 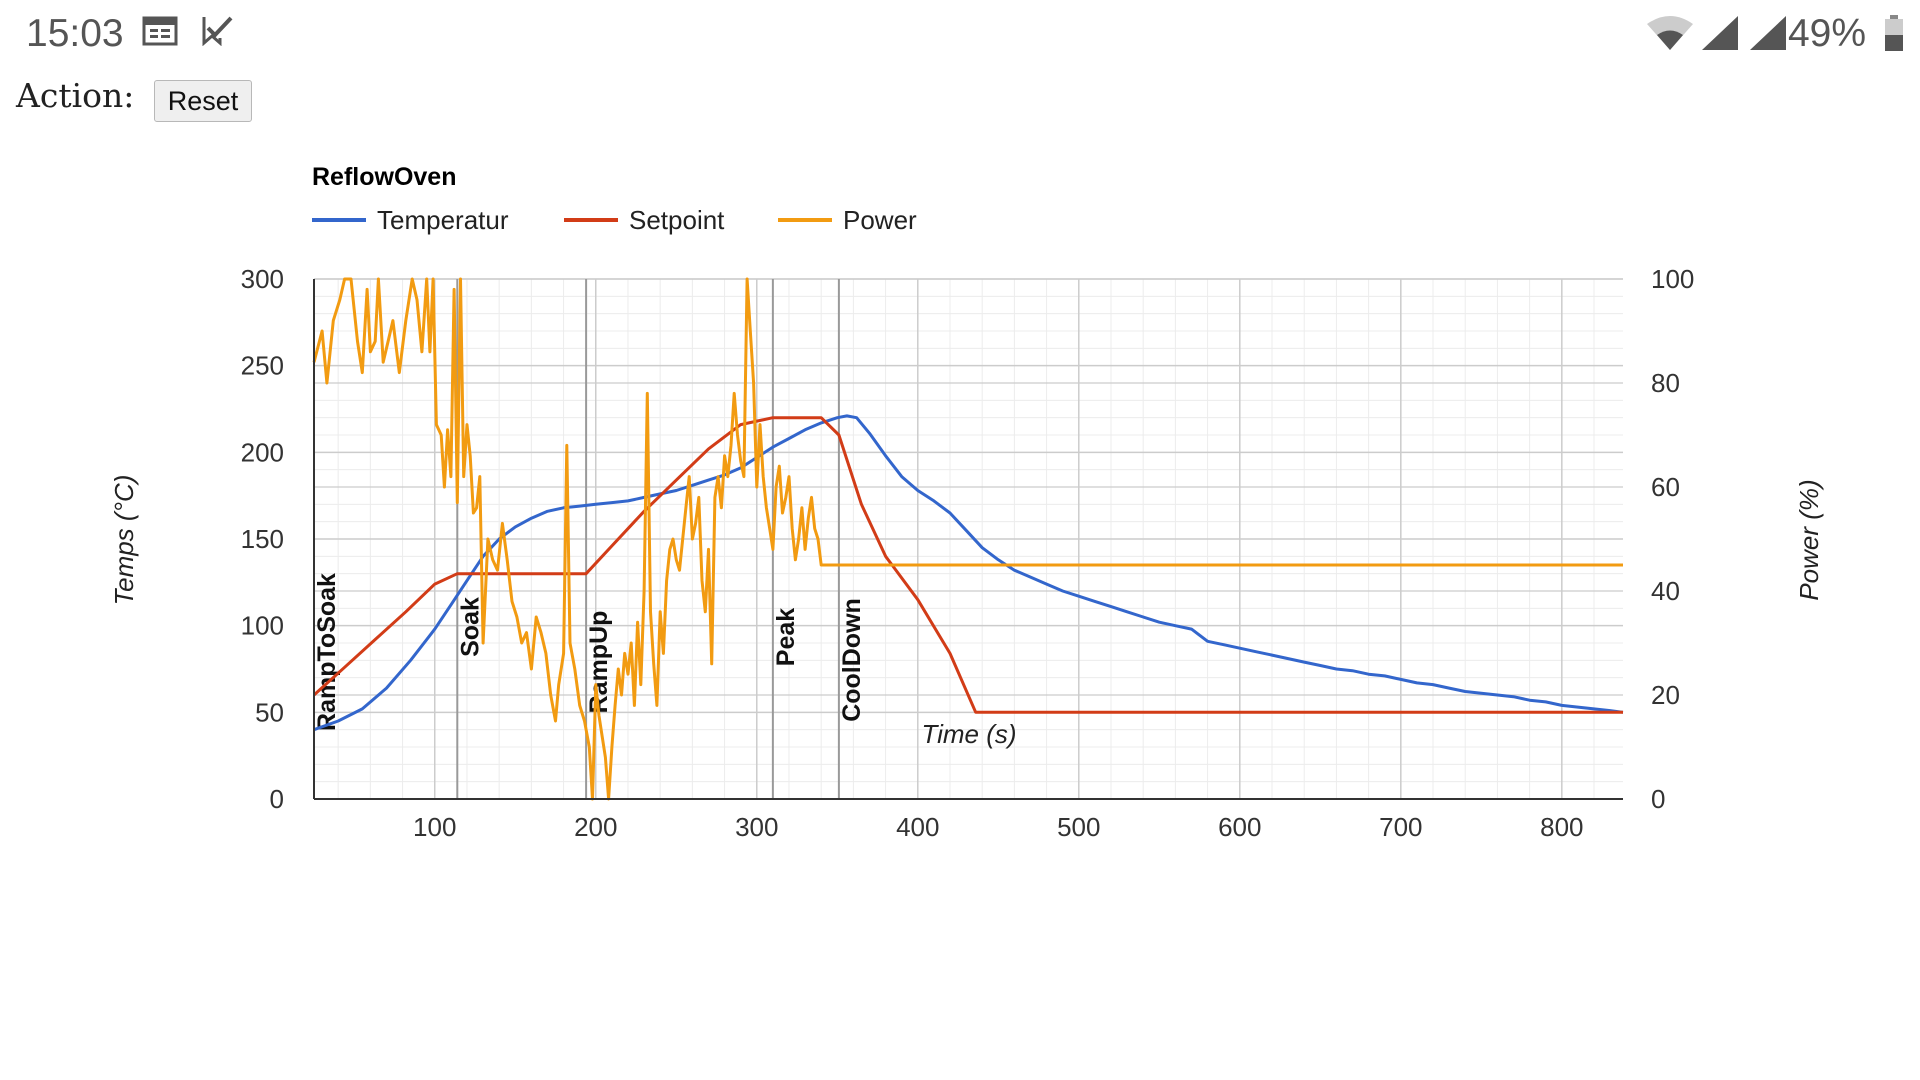 I want to click on x-tick-label: 100, so click(x=434, y=827).